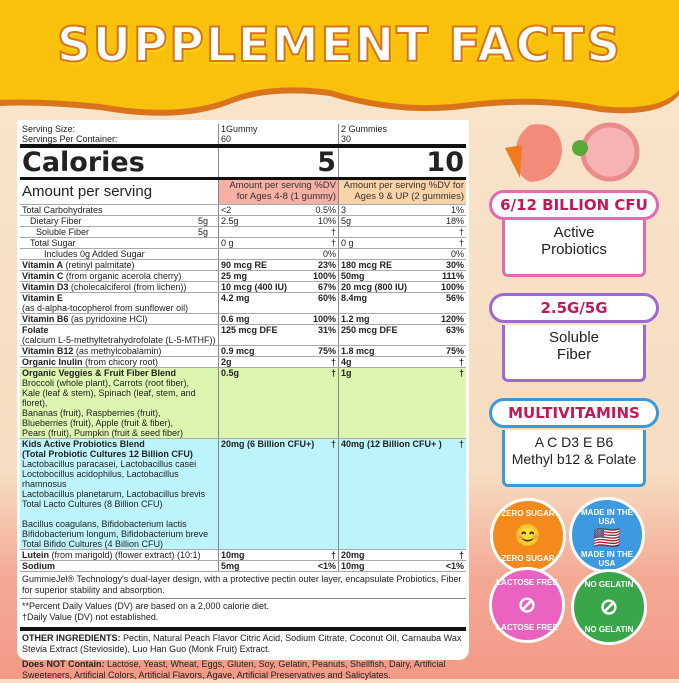  What do you see at coordinates (119, 210) in the screenshot?
I see `nutrient-label-line: Total Carbohydrates` at bounding box center [119, 210].